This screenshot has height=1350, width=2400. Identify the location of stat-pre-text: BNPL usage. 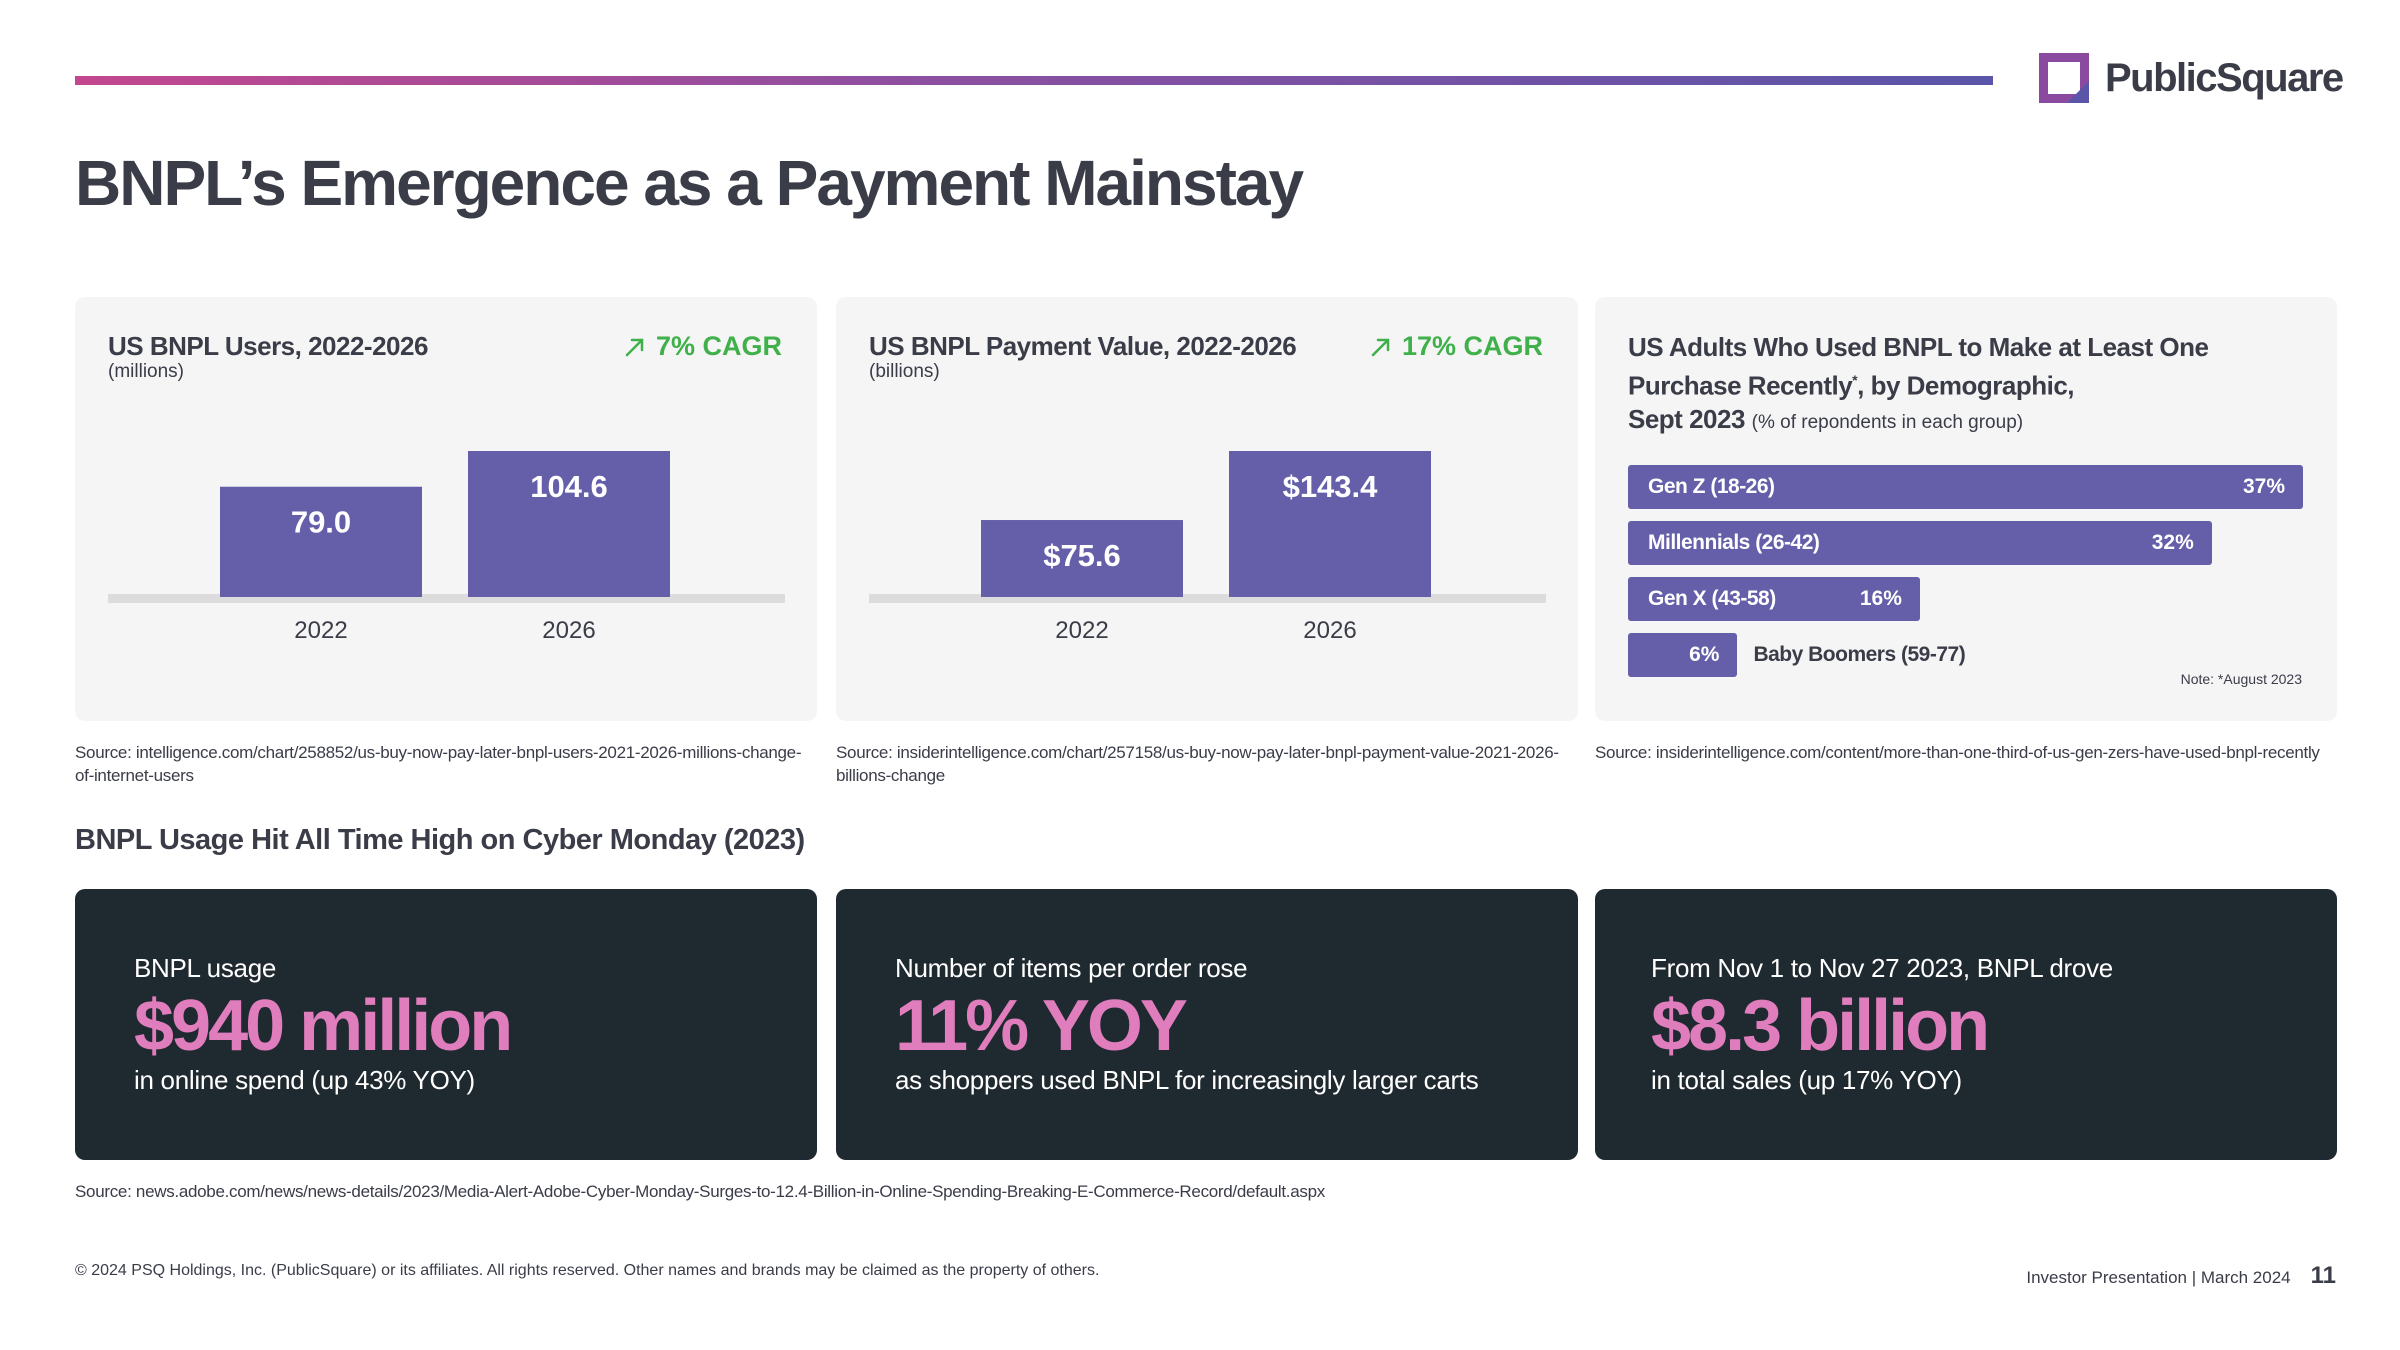
(205, 968).